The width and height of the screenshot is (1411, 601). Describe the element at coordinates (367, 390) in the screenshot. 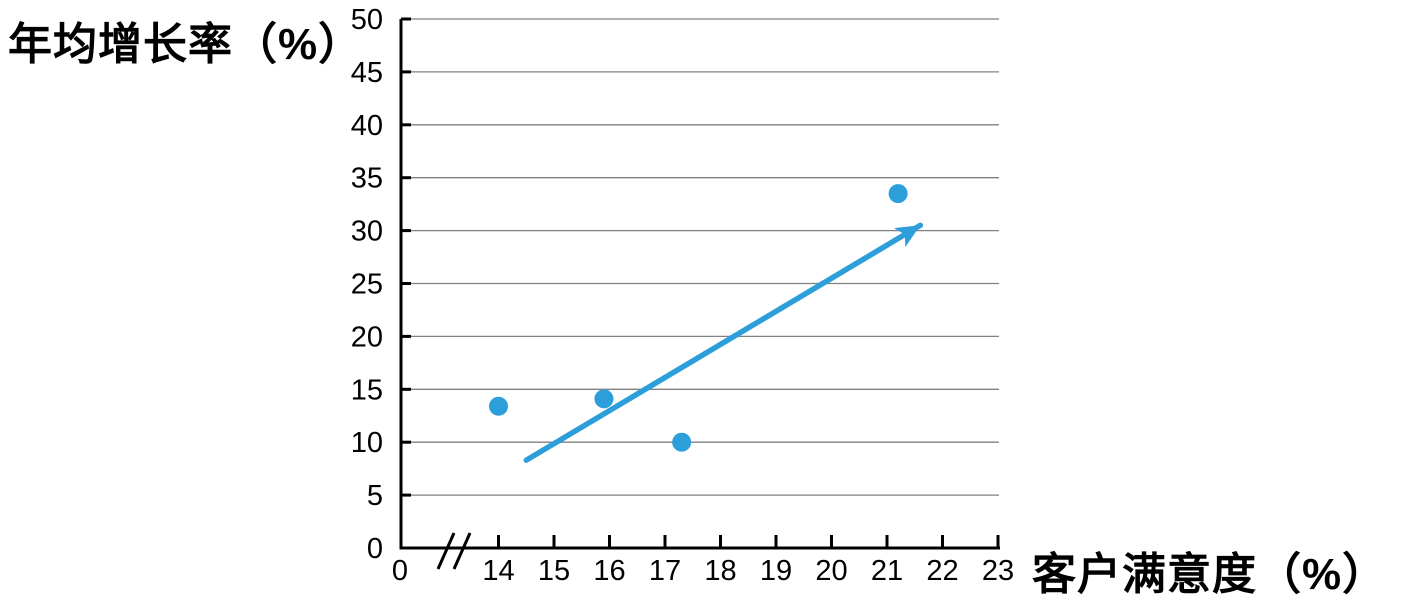

I see `y-tick-label: 15` at that location.